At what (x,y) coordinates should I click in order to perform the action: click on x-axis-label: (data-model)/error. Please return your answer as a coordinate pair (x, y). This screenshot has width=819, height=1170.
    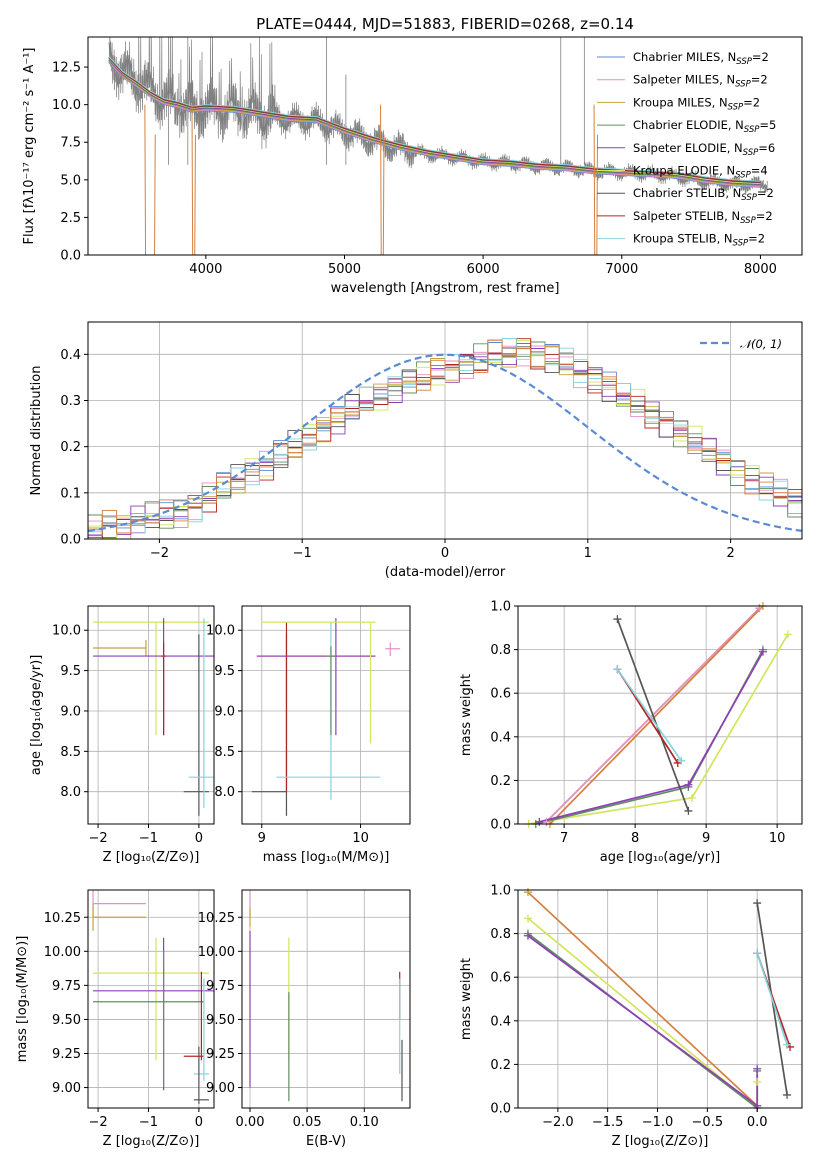
    Looking at the image, I should click on (445, 572).